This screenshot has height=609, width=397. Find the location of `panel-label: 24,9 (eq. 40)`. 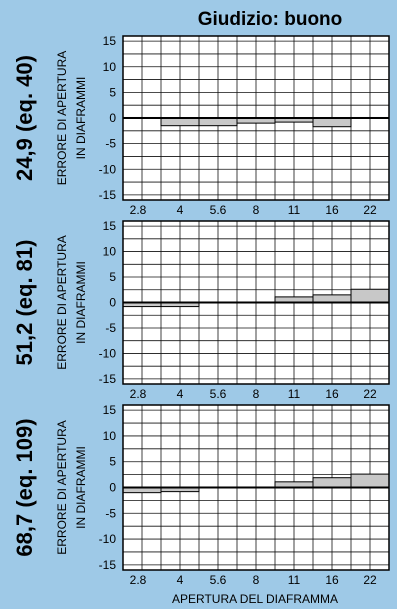

panel-label: 24,9 (eq. 40) is located at coordinates (24, 118).